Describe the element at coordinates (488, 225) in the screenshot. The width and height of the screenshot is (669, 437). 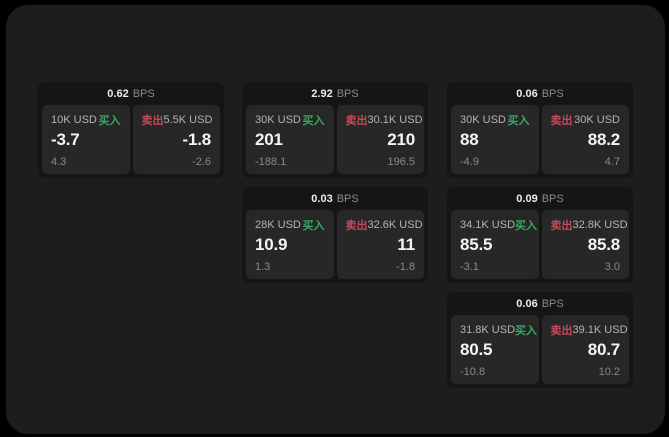
I see `buy-notional: 34.1K USD` at that location.